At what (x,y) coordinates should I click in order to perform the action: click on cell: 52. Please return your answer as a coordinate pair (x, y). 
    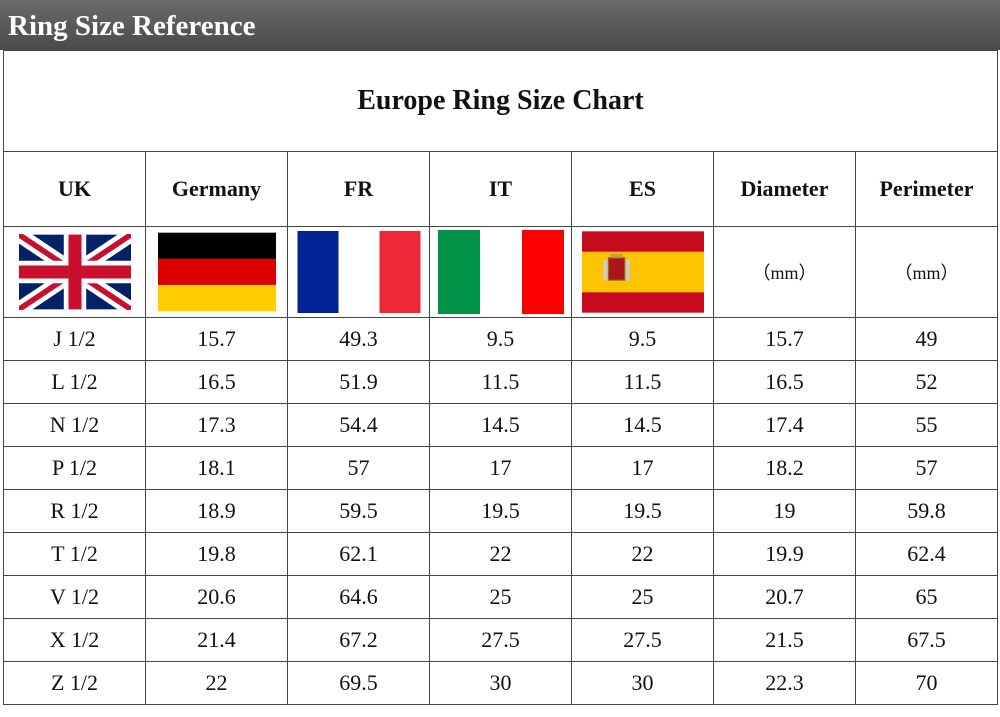
    Looking at the image, I should click on (926, 382).